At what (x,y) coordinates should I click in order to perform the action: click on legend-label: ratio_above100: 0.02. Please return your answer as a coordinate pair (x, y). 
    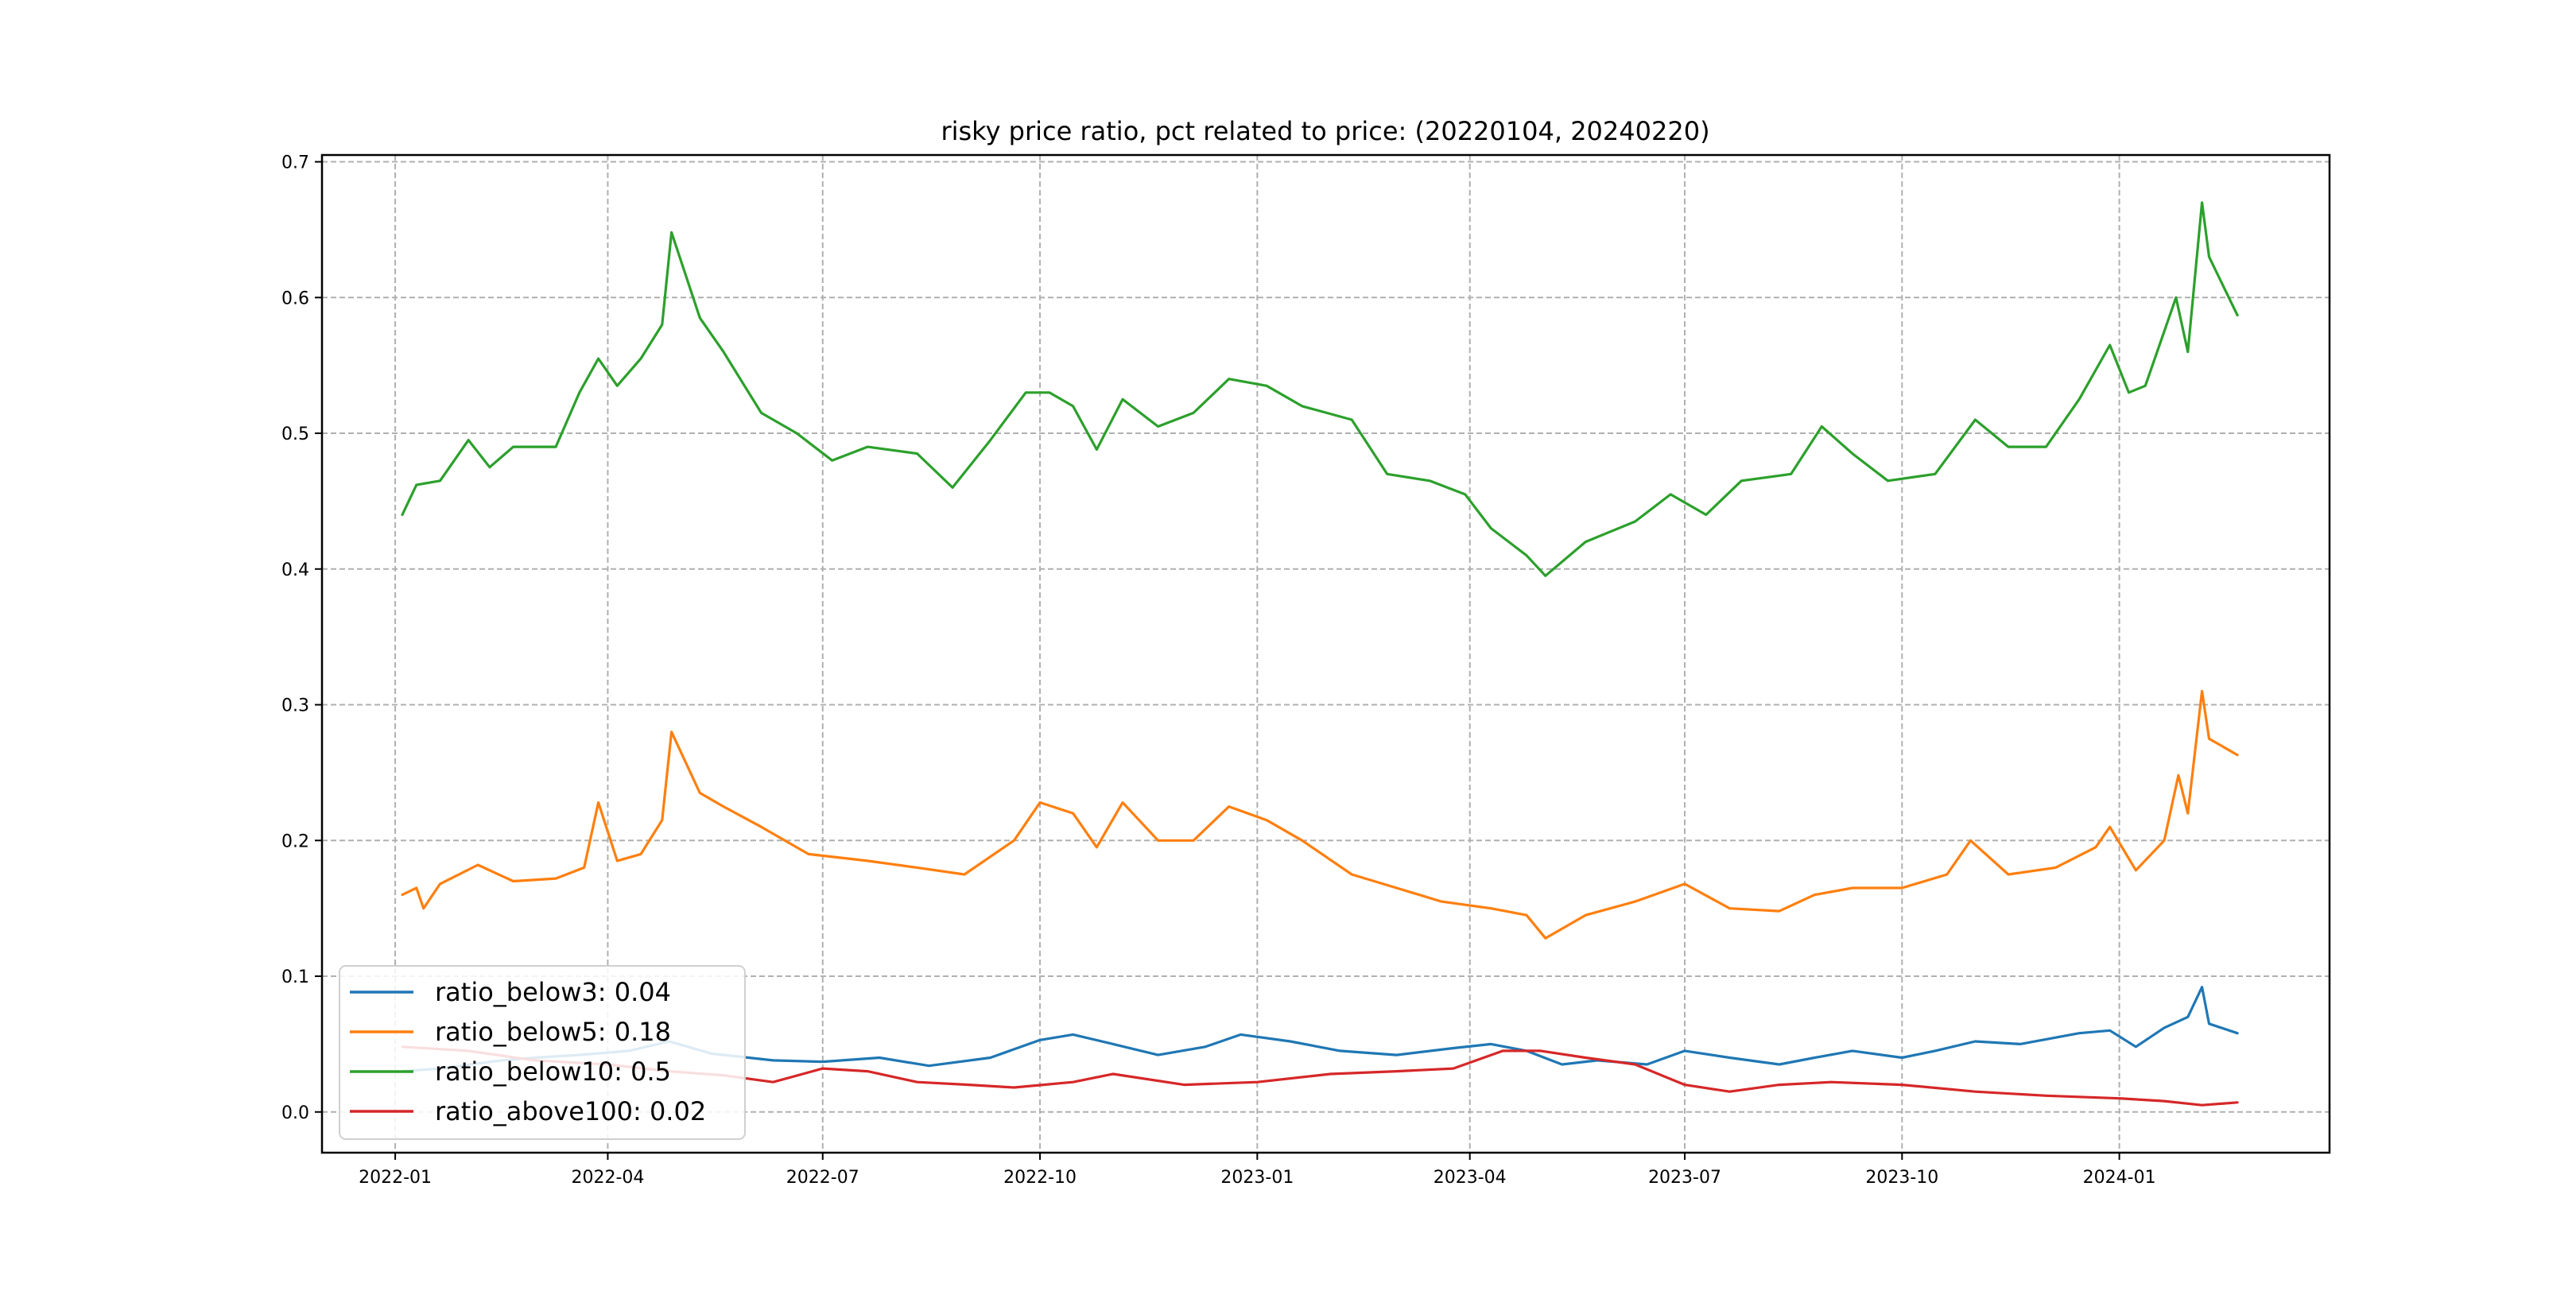
    Looking at the image, I should click on (570, 1111).